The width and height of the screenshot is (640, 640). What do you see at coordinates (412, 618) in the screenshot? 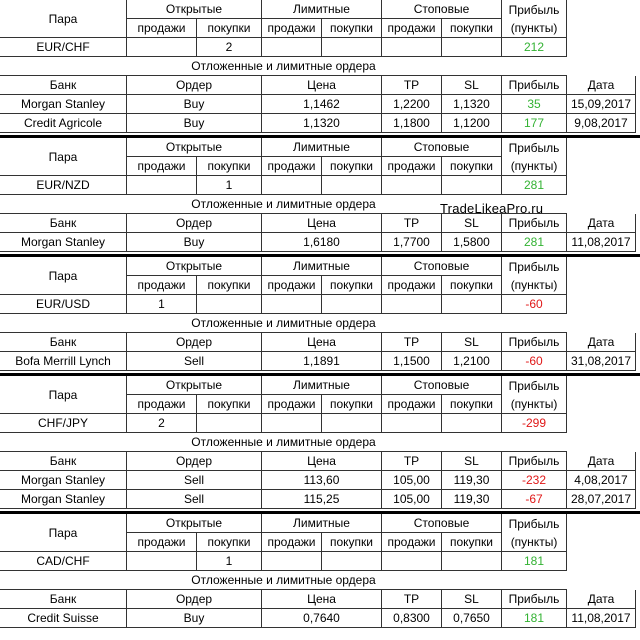
I see `order-tp: 0,8300` at bounding box center [412, 618].